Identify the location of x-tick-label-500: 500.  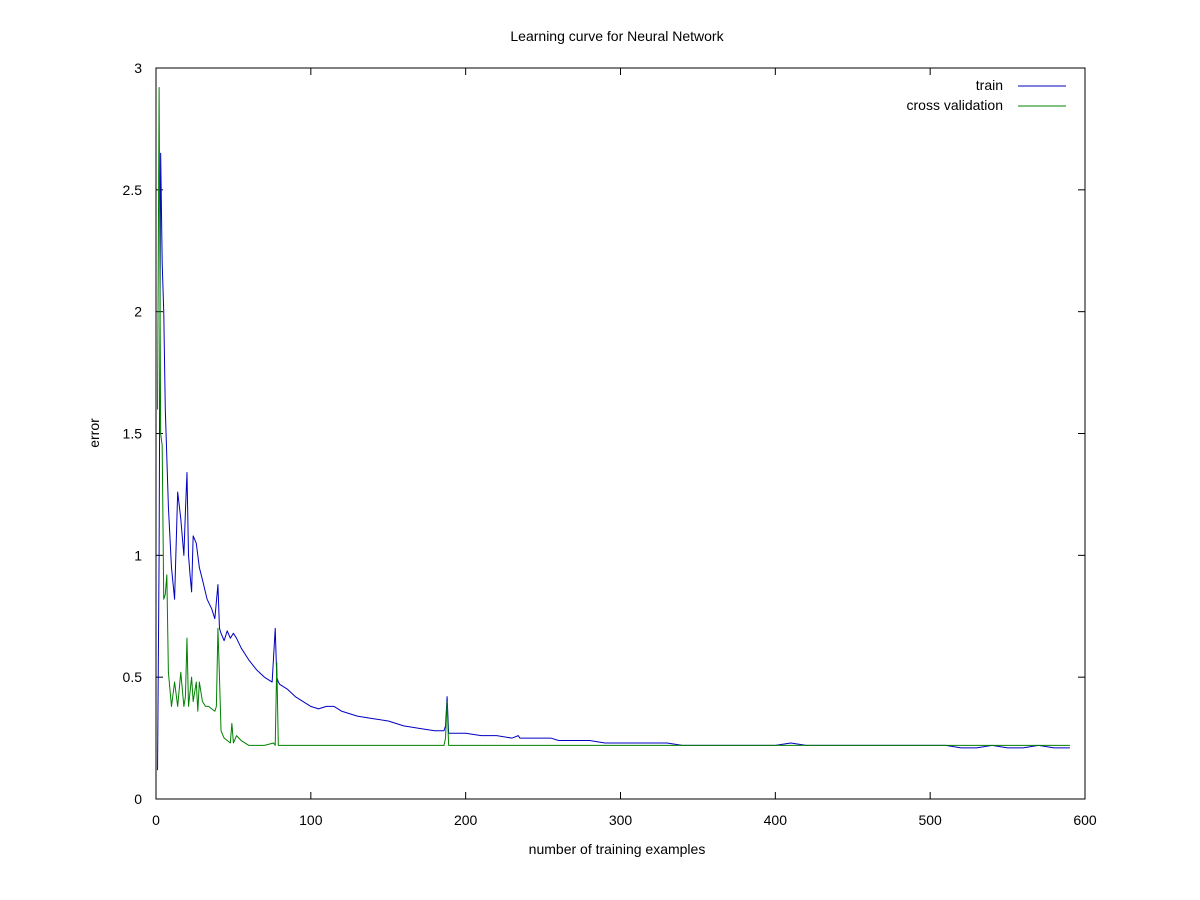
(930, 820).